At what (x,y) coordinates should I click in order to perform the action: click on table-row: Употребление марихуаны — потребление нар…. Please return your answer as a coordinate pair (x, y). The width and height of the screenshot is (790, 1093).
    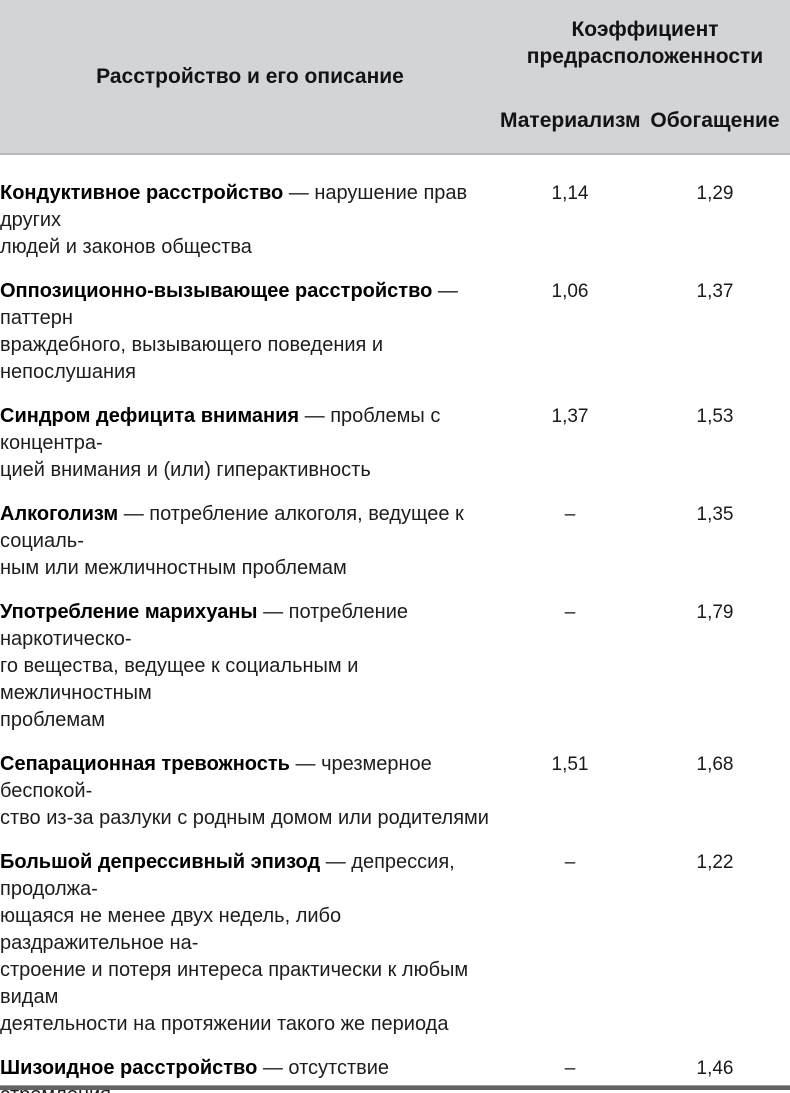
    Looking at the image, I should click on (395, 666).